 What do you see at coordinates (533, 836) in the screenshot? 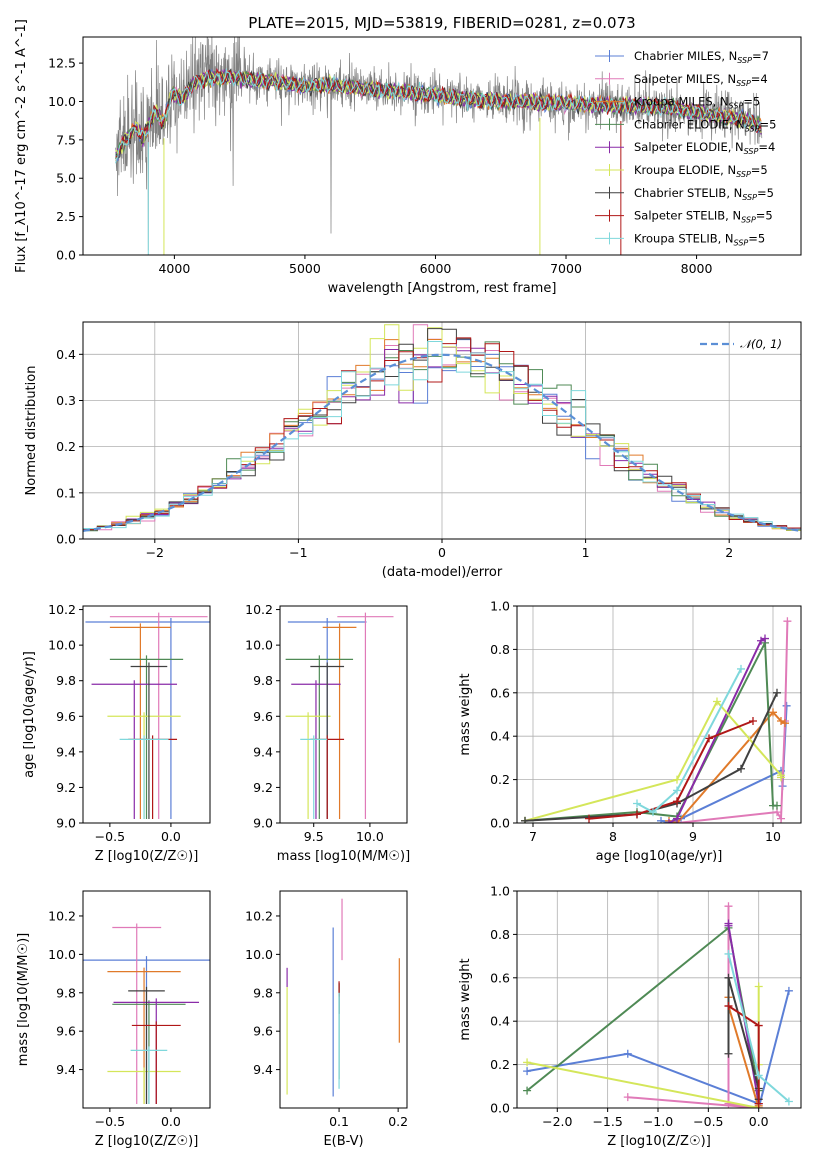
I see `x-tick-label: 7` at bounding box center [533, 836].